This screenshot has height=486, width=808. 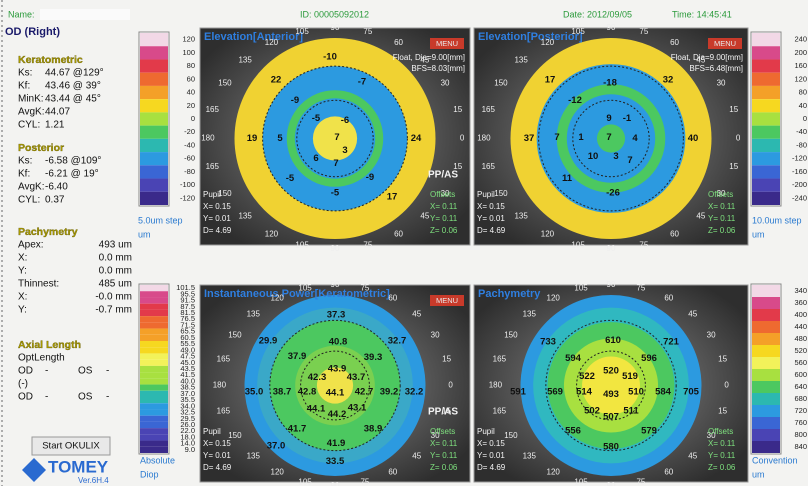 I want to click on map-value: 510, so click(x=636, y=391).